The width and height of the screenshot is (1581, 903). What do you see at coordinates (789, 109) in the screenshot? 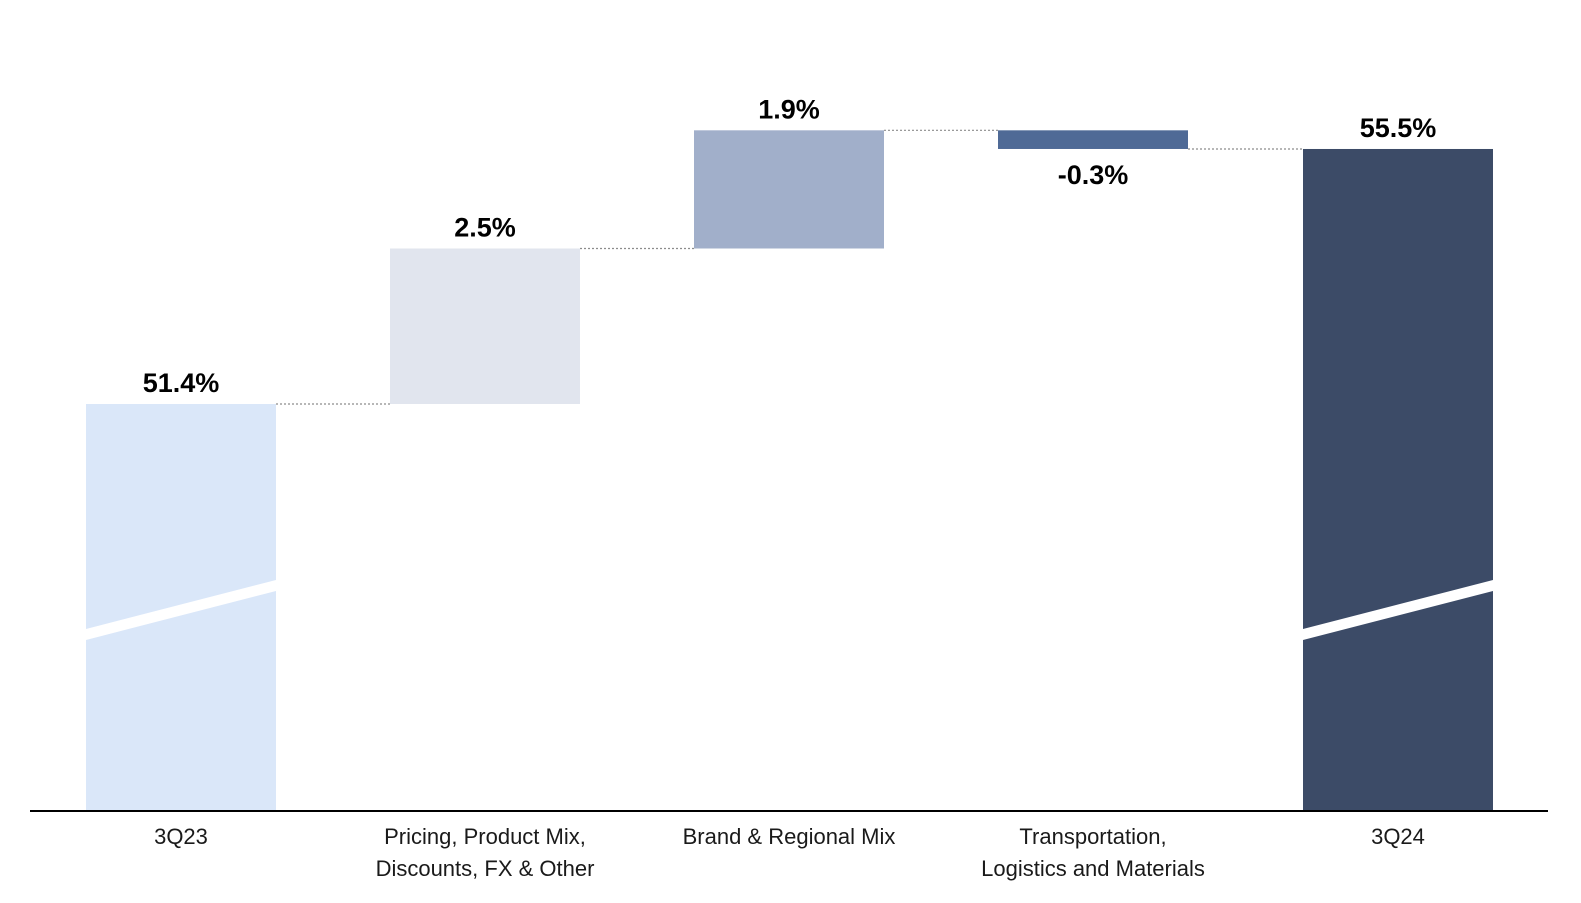
I see `value-label-2: 1.9%` at bounding box center [789, 109].